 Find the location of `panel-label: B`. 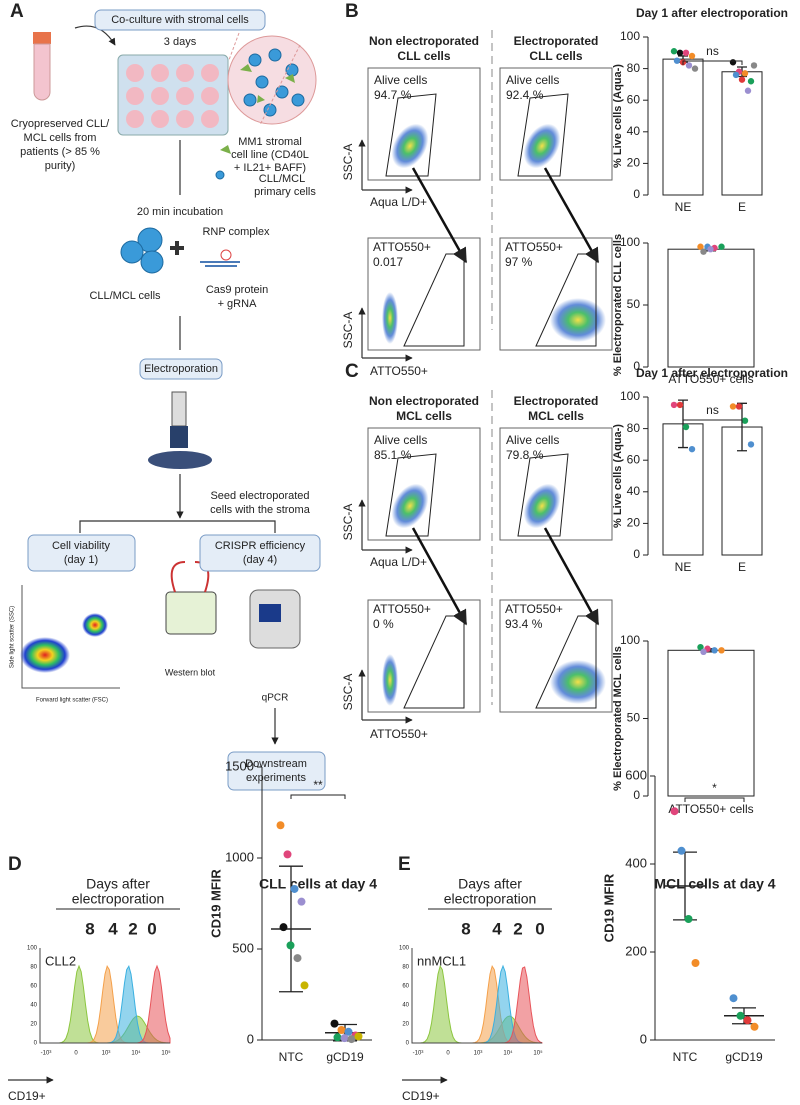

panel-label: B is located at coordinates (352, 11).